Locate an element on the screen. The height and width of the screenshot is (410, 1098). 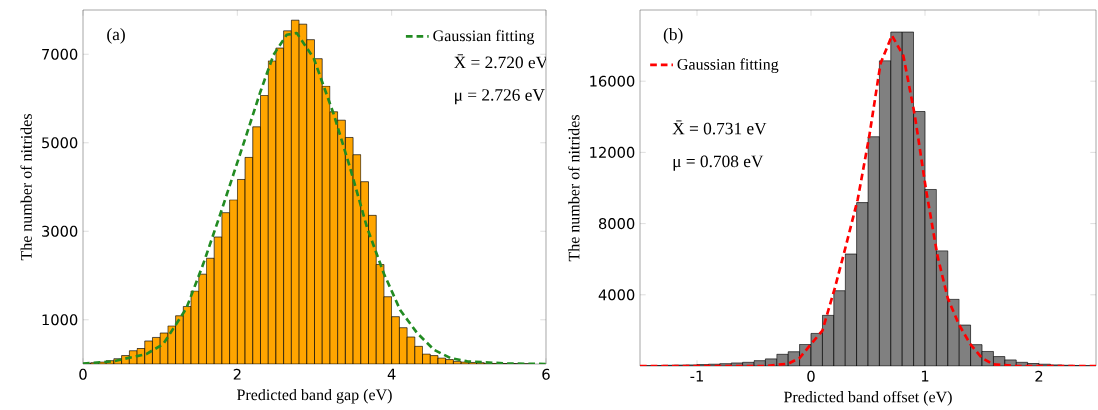
annotation: (b) is located at coordinates (673, 36).